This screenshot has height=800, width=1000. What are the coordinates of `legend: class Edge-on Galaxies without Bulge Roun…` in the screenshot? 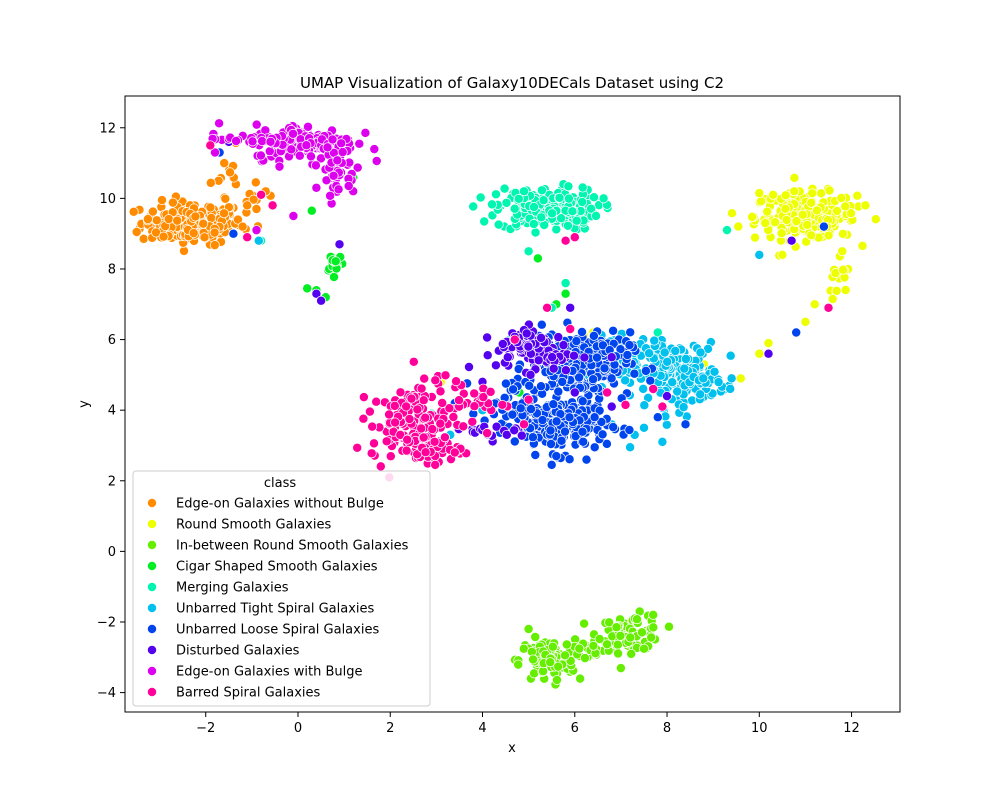 It's located at (281, 588).